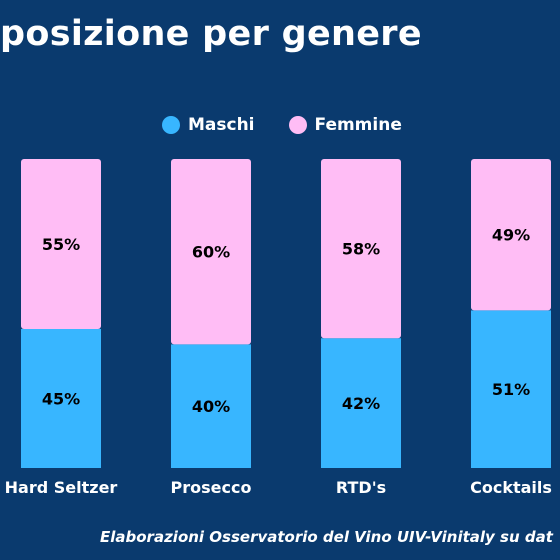  I want to click on bar-cocktails-femmine, so click(511, 235).